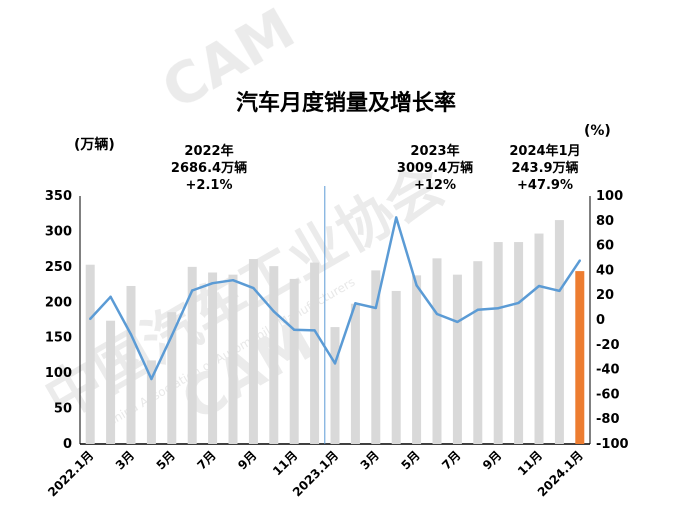  What do you see at coordinates (597, 131) in the screenshot?
I see `y-right-unit-label: (%)` at bounding box center [597, 131].